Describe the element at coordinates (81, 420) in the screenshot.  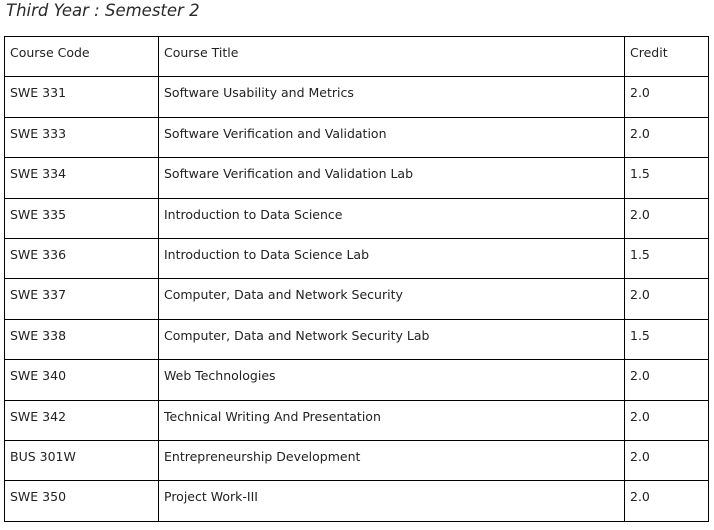
I see `course-code-cell: SWE 342` at that location.